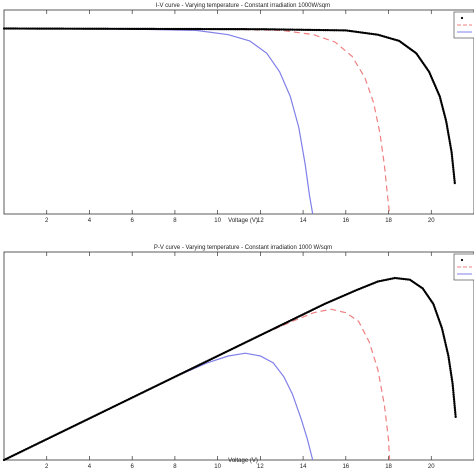 The width and height of the screenshot is (474, 474). I want to click on chart-2-x-tick-label: 20, so click(431, 467).